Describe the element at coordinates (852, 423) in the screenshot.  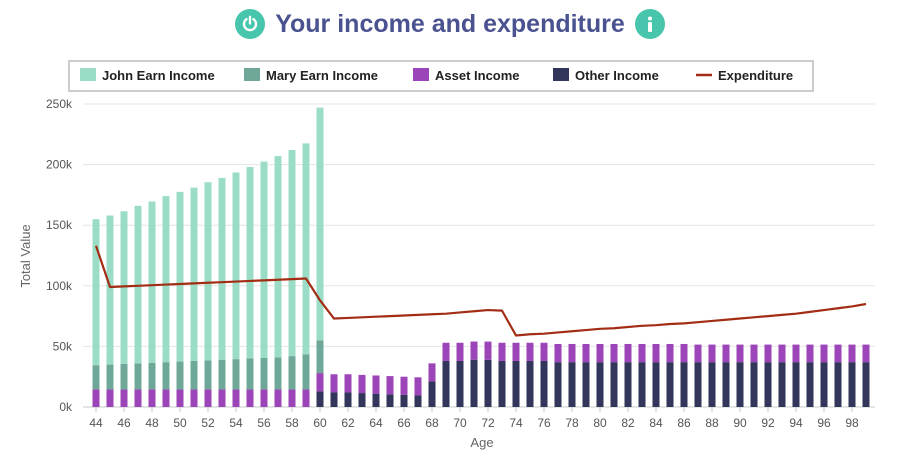
I see `x-tick-label: 98` at that location.